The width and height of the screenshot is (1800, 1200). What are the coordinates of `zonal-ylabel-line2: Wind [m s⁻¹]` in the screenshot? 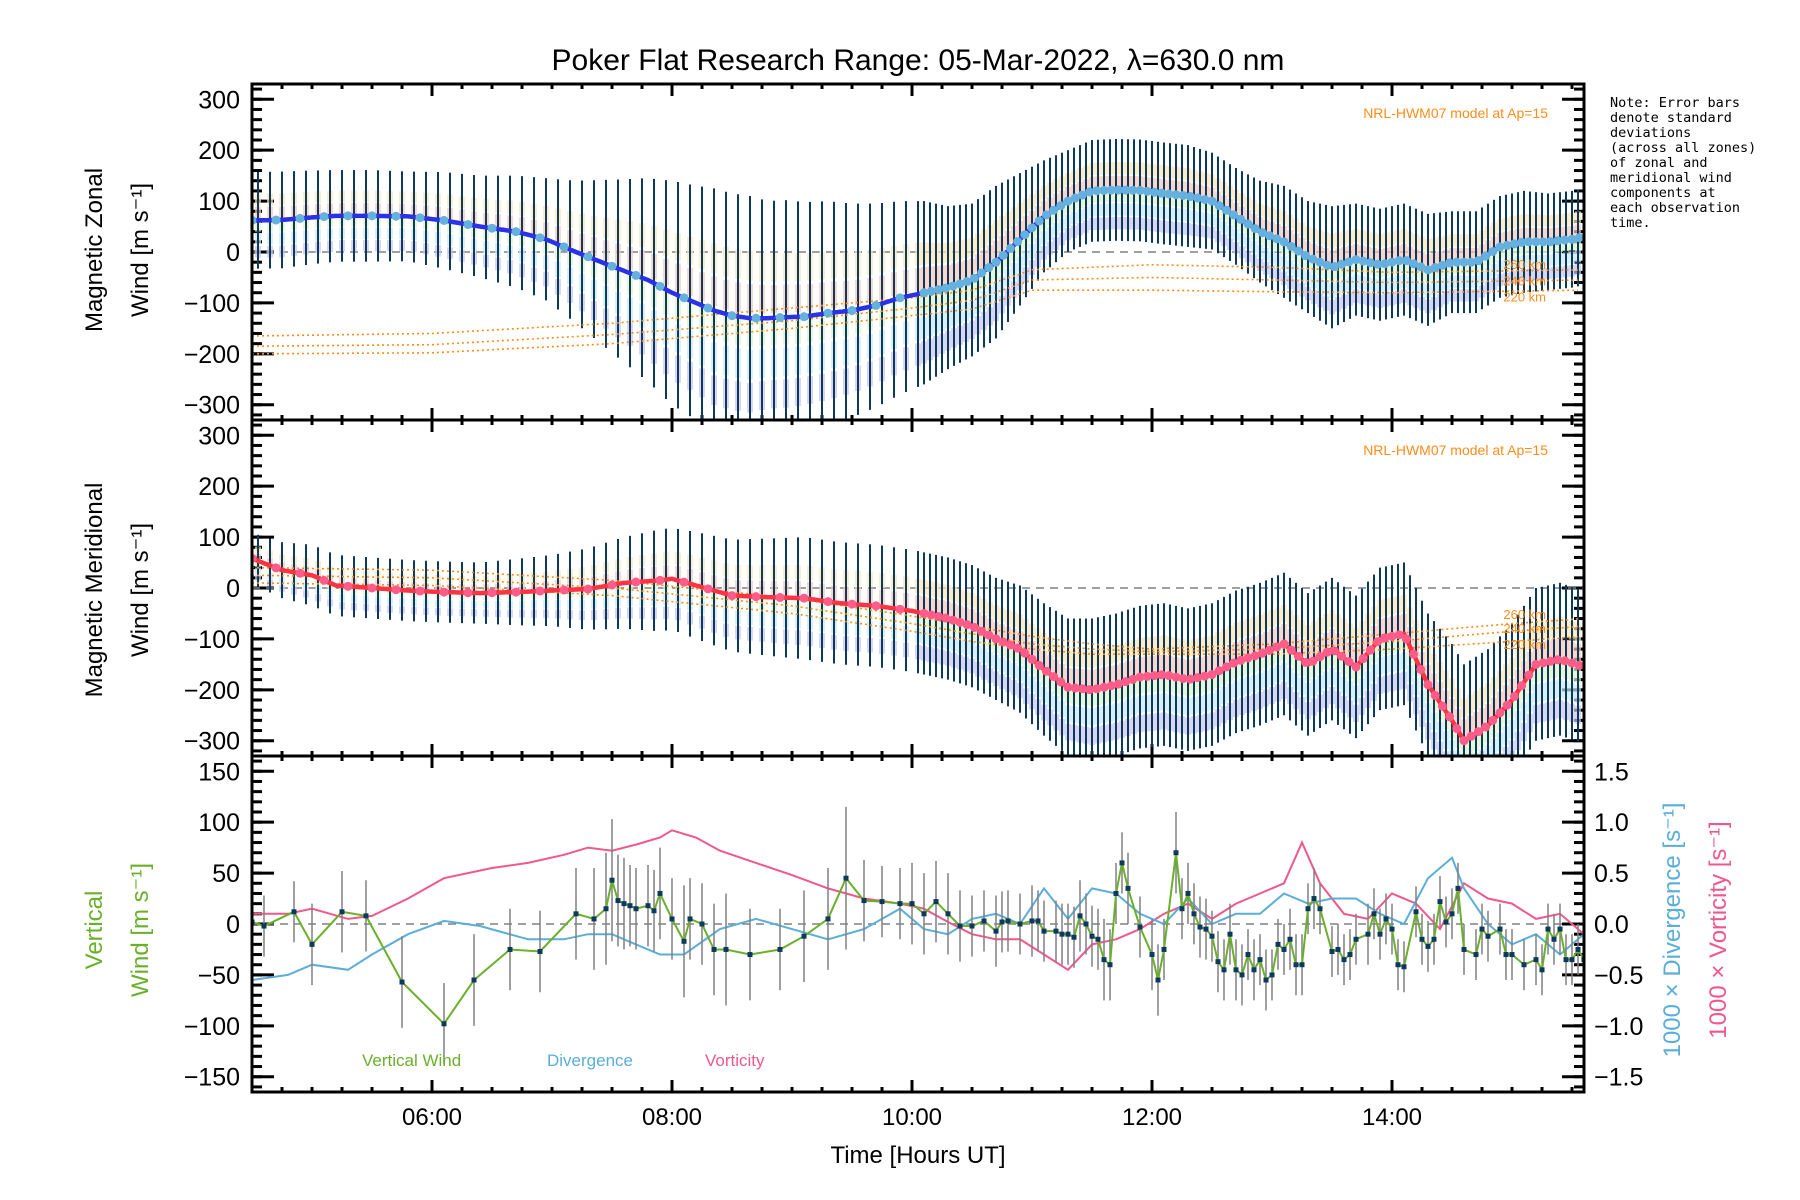 It's located at (140, 250).